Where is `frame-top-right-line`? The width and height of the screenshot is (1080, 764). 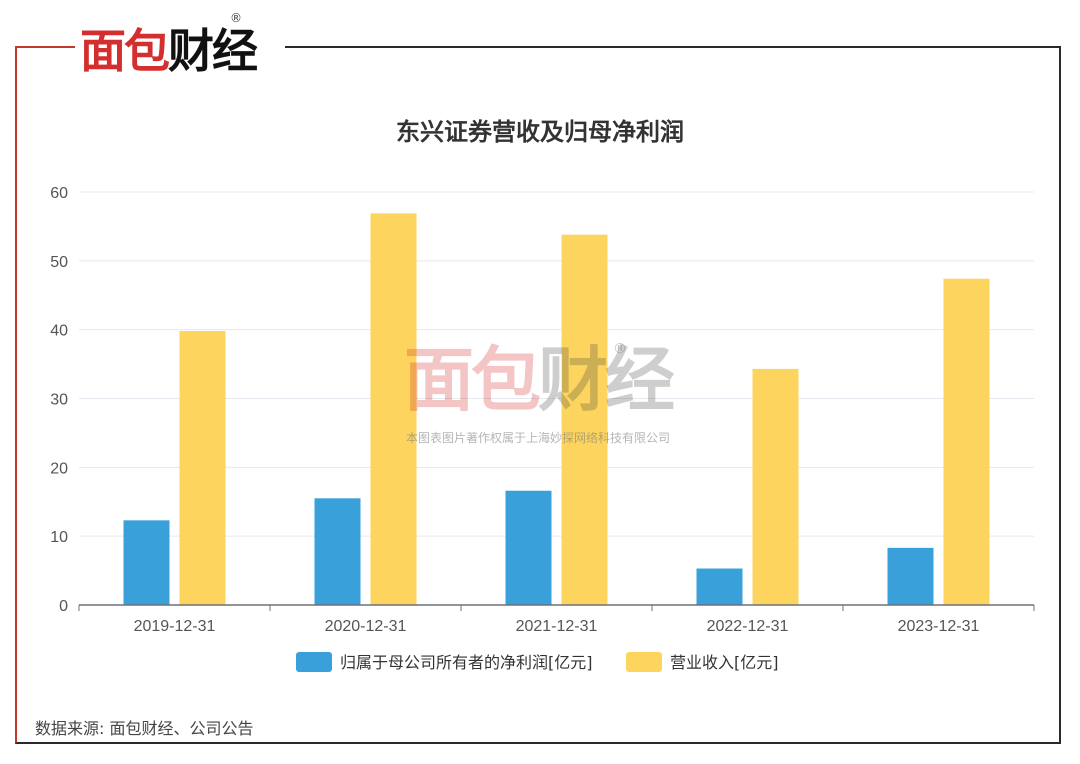
frame-top-right-line is located at coordinates (673, 47).